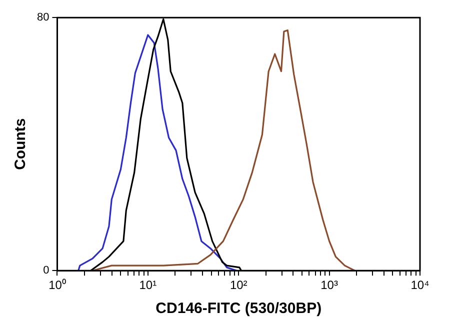 This screenshot has height=330, width=450. Describe the element at coordinates (21, 144) in the screenshot. I see `y-axis-title: Counts` at that location.